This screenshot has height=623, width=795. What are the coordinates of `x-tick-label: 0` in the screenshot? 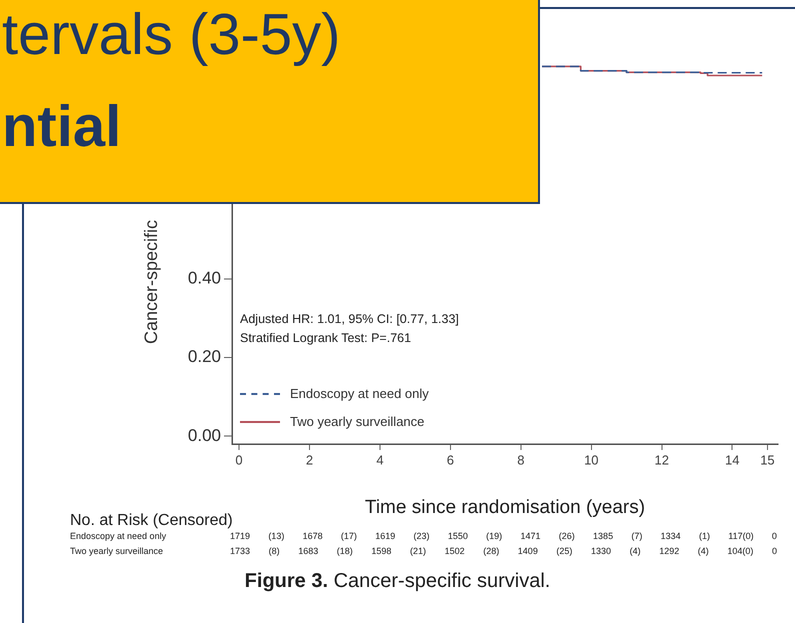 It's located at (239, 460).